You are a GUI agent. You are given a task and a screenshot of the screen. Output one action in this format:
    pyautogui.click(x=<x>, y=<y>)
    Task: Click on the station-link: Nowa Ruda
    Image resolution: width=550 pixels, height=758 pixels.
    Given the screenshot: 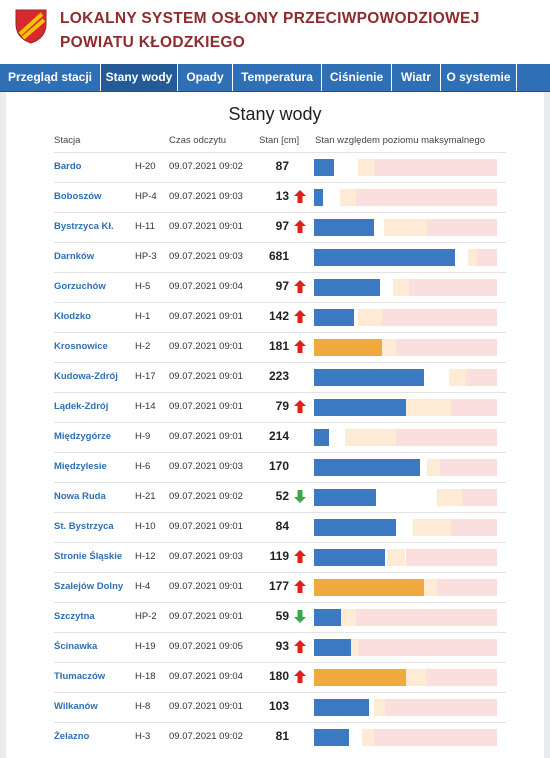 What is the action you would take?
    pyautogui.click(x=80, y=496)
    